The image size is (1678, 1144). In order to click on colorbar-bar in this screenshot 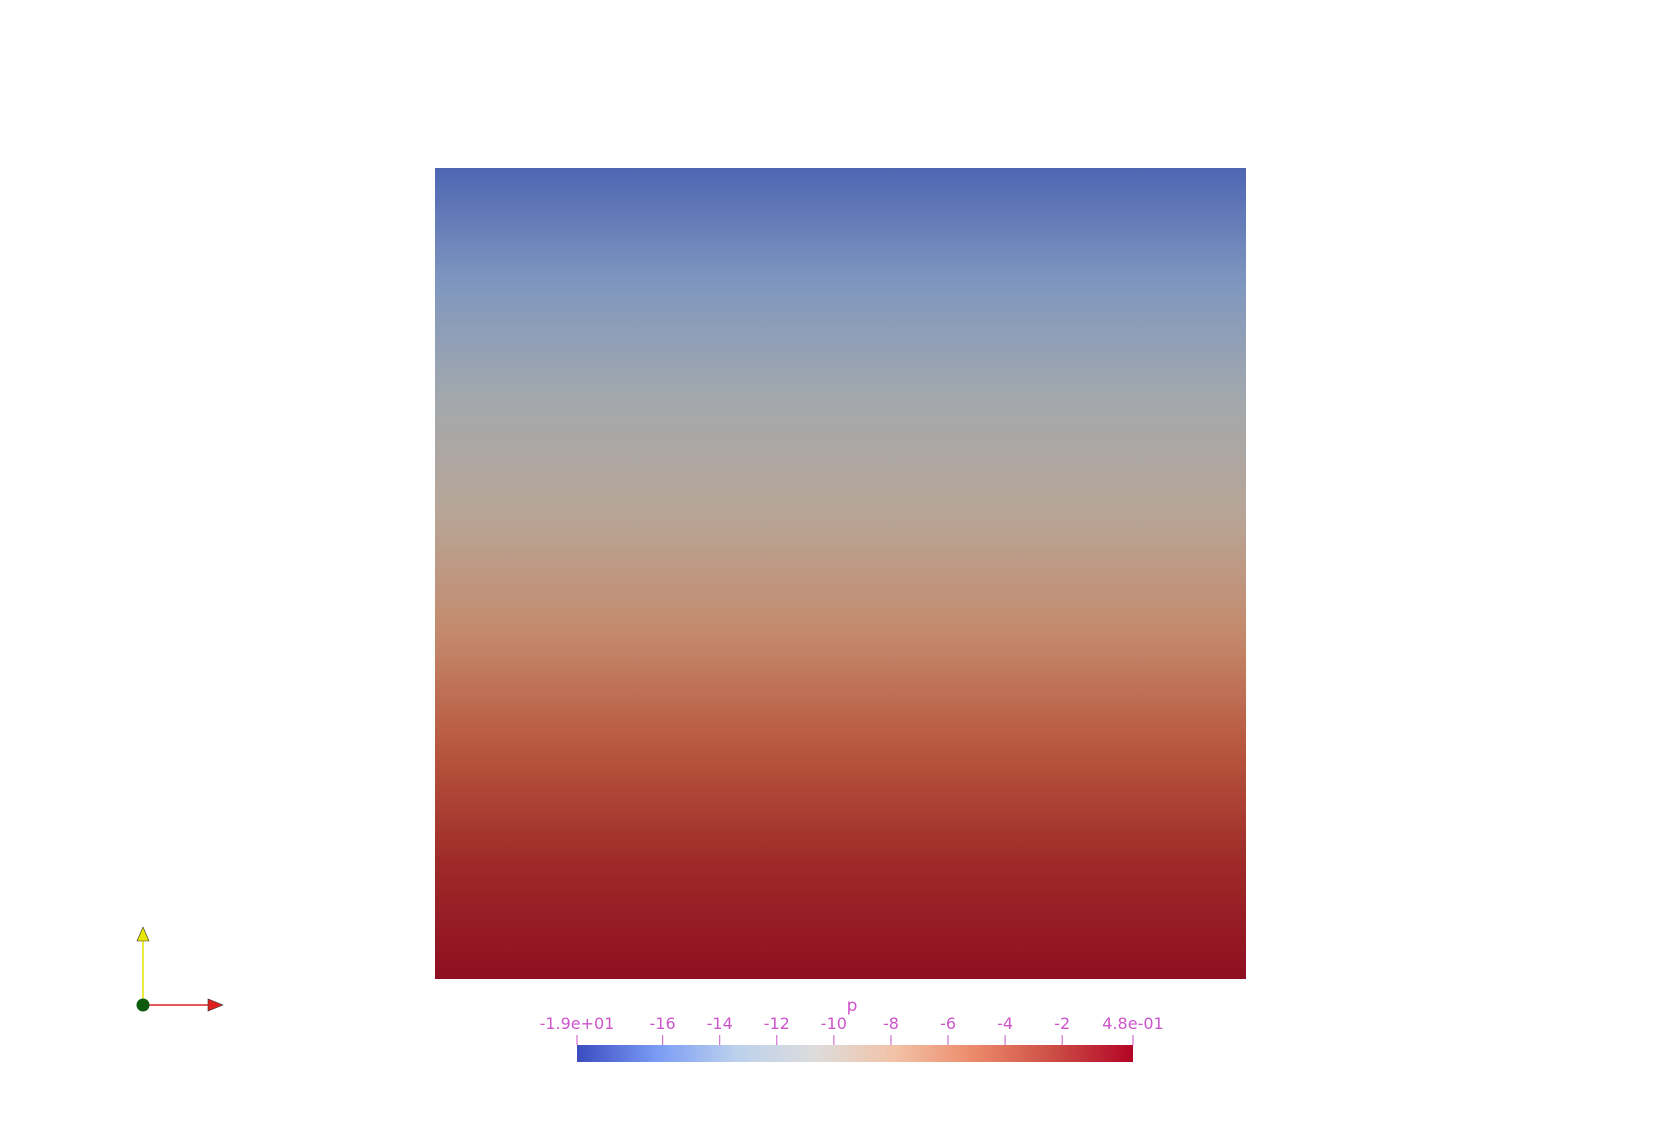, I will do `click(855, 1053)`.